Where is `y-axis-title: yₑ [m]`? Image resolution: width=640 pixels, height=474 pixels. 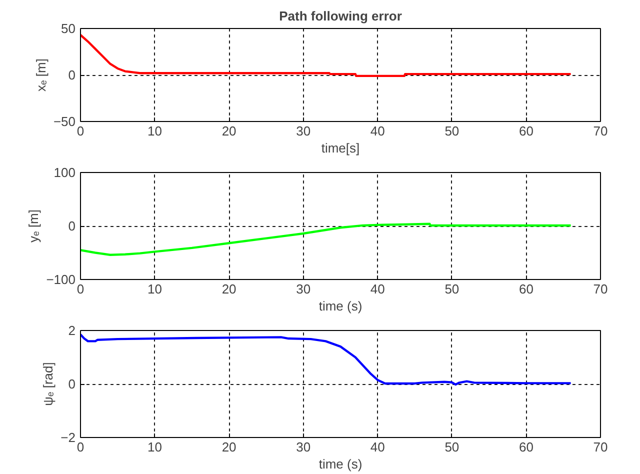
y-axis-title: yₑ [m] is located at coordinates (34, 226).